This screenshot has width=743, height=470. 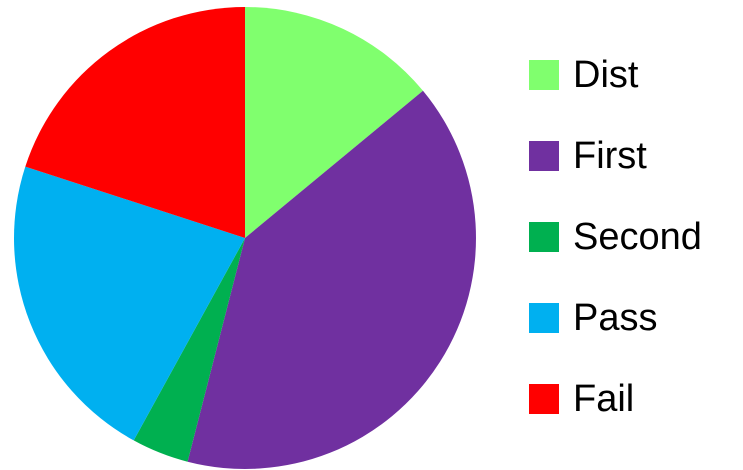 I want to click on legend-label-second: Second, so click(x=637, y=237).